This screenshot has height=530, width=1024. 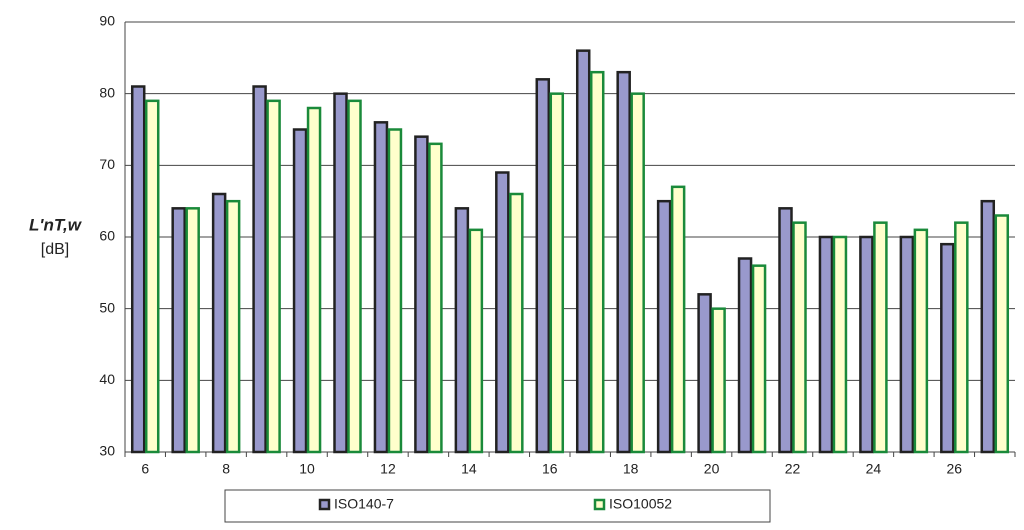 I want to click on y-axis-unit: [dB], so click(x=55, y=249).